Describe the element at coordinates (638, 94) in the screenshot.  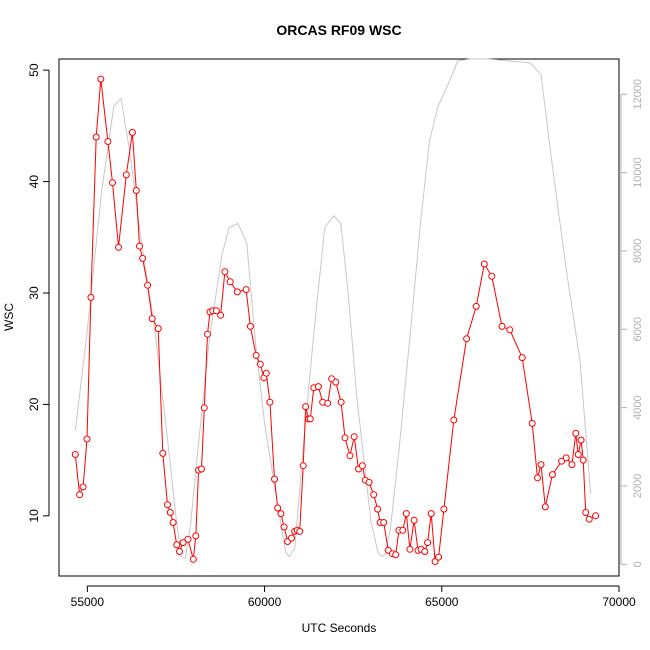
I see `y-right-tick-label: 12000` at that location.